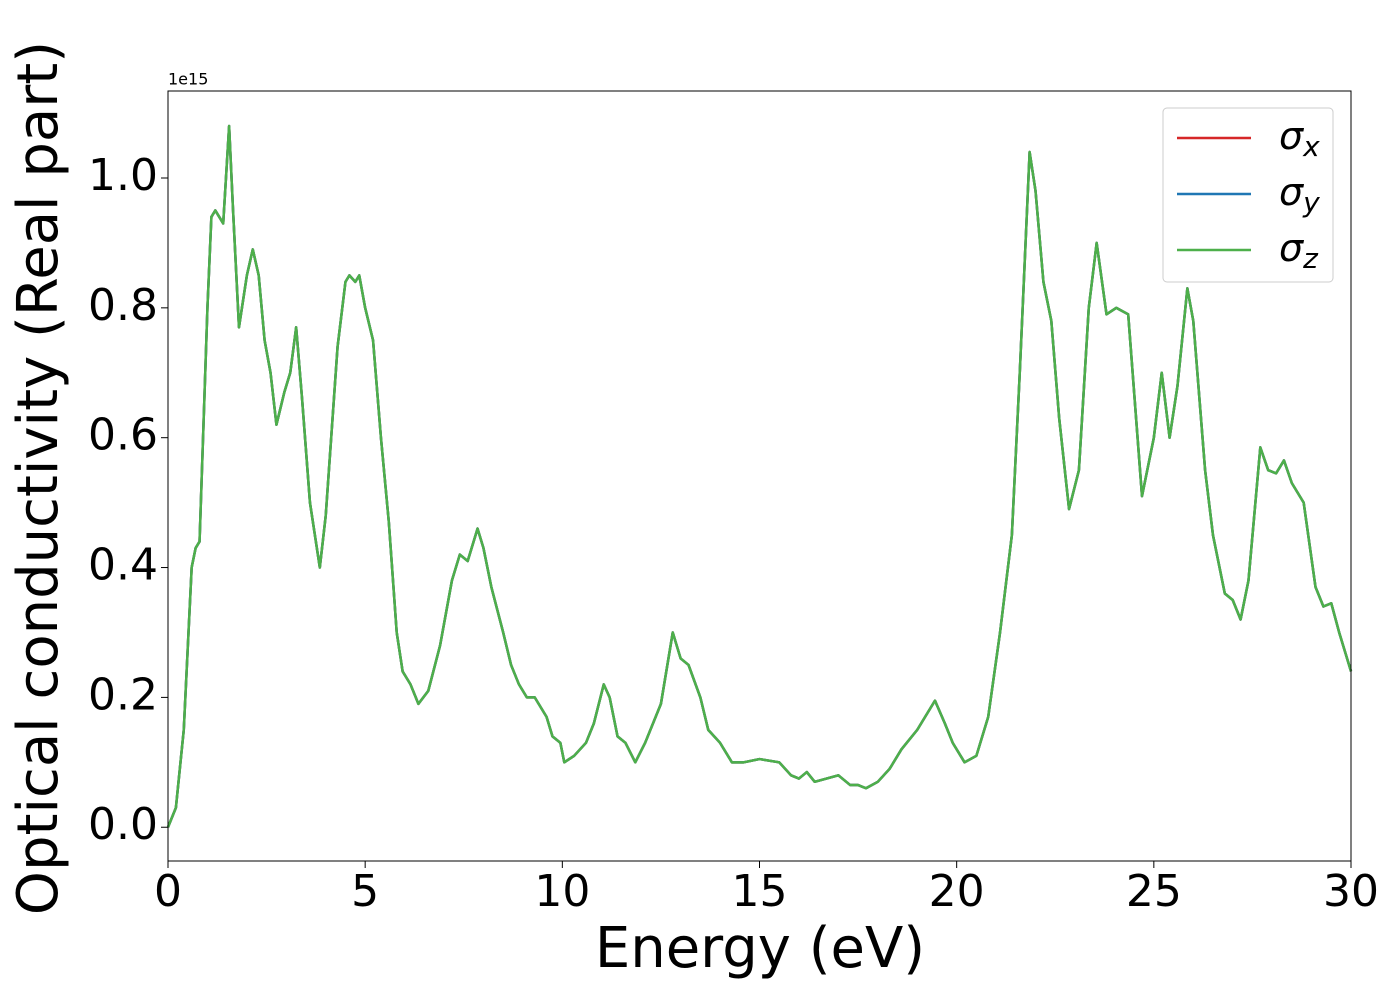 This screenshot has height=1000, width=1400. Describe the element at coordinates (123, 305) in the screenshot. I see `y-tick-label: 0.8` at that location.